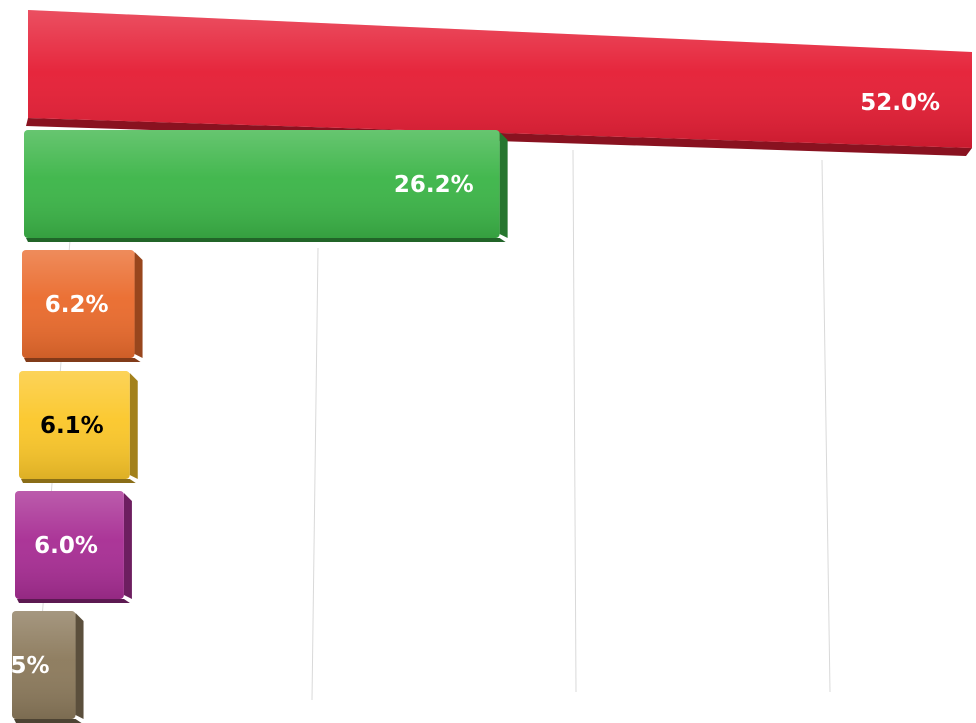 The width and height of the screenshot is (976, 723). I want to click on bar-label-4: 6.1%, so click(72, 426).